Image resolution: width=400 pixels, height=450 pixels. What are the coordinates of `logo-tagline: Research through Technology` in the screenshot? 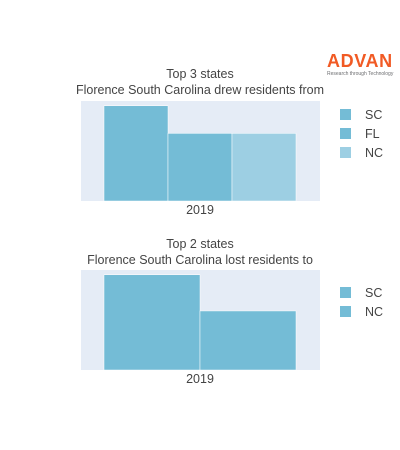 It's located at (360, 74).